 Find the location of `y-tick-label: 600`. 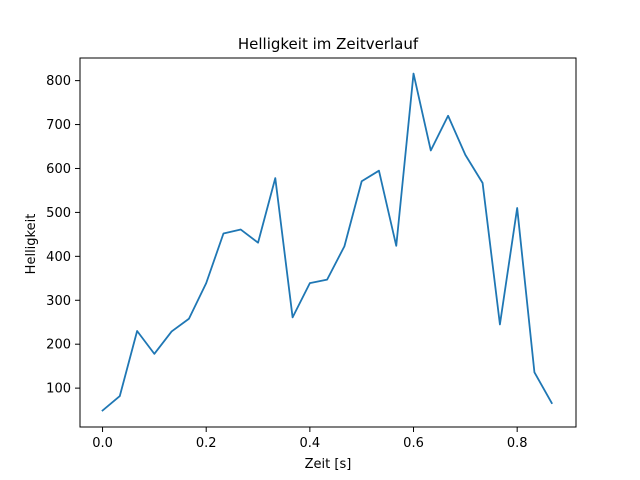

y-tick-label: 600 is located at coordinates (58, 169).